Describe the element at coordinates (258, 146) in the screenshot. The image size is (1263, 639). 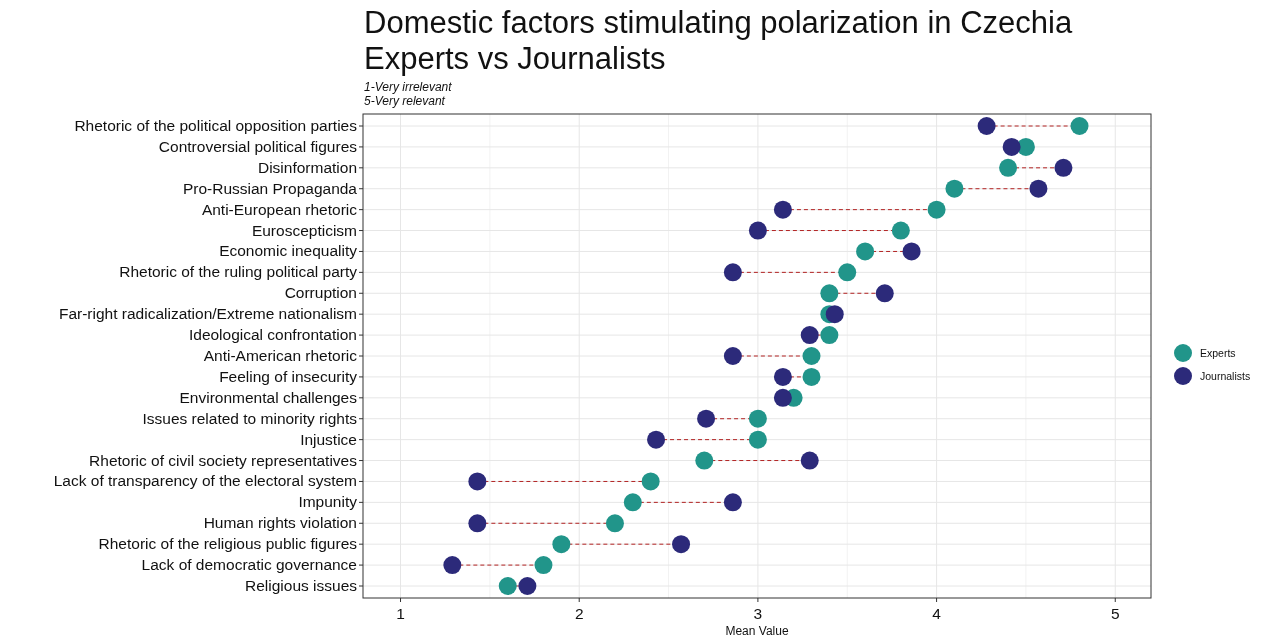
I see `y-tick-label: Controversial political figures` at that location.